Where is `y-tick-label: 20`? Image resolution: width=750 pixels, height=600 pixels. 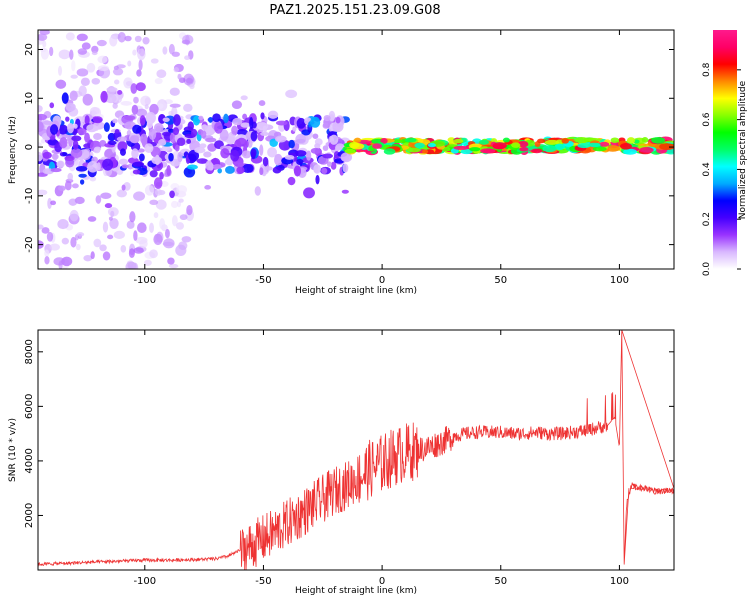 y-tick-label: 20 is located at coordinates (29, 49).